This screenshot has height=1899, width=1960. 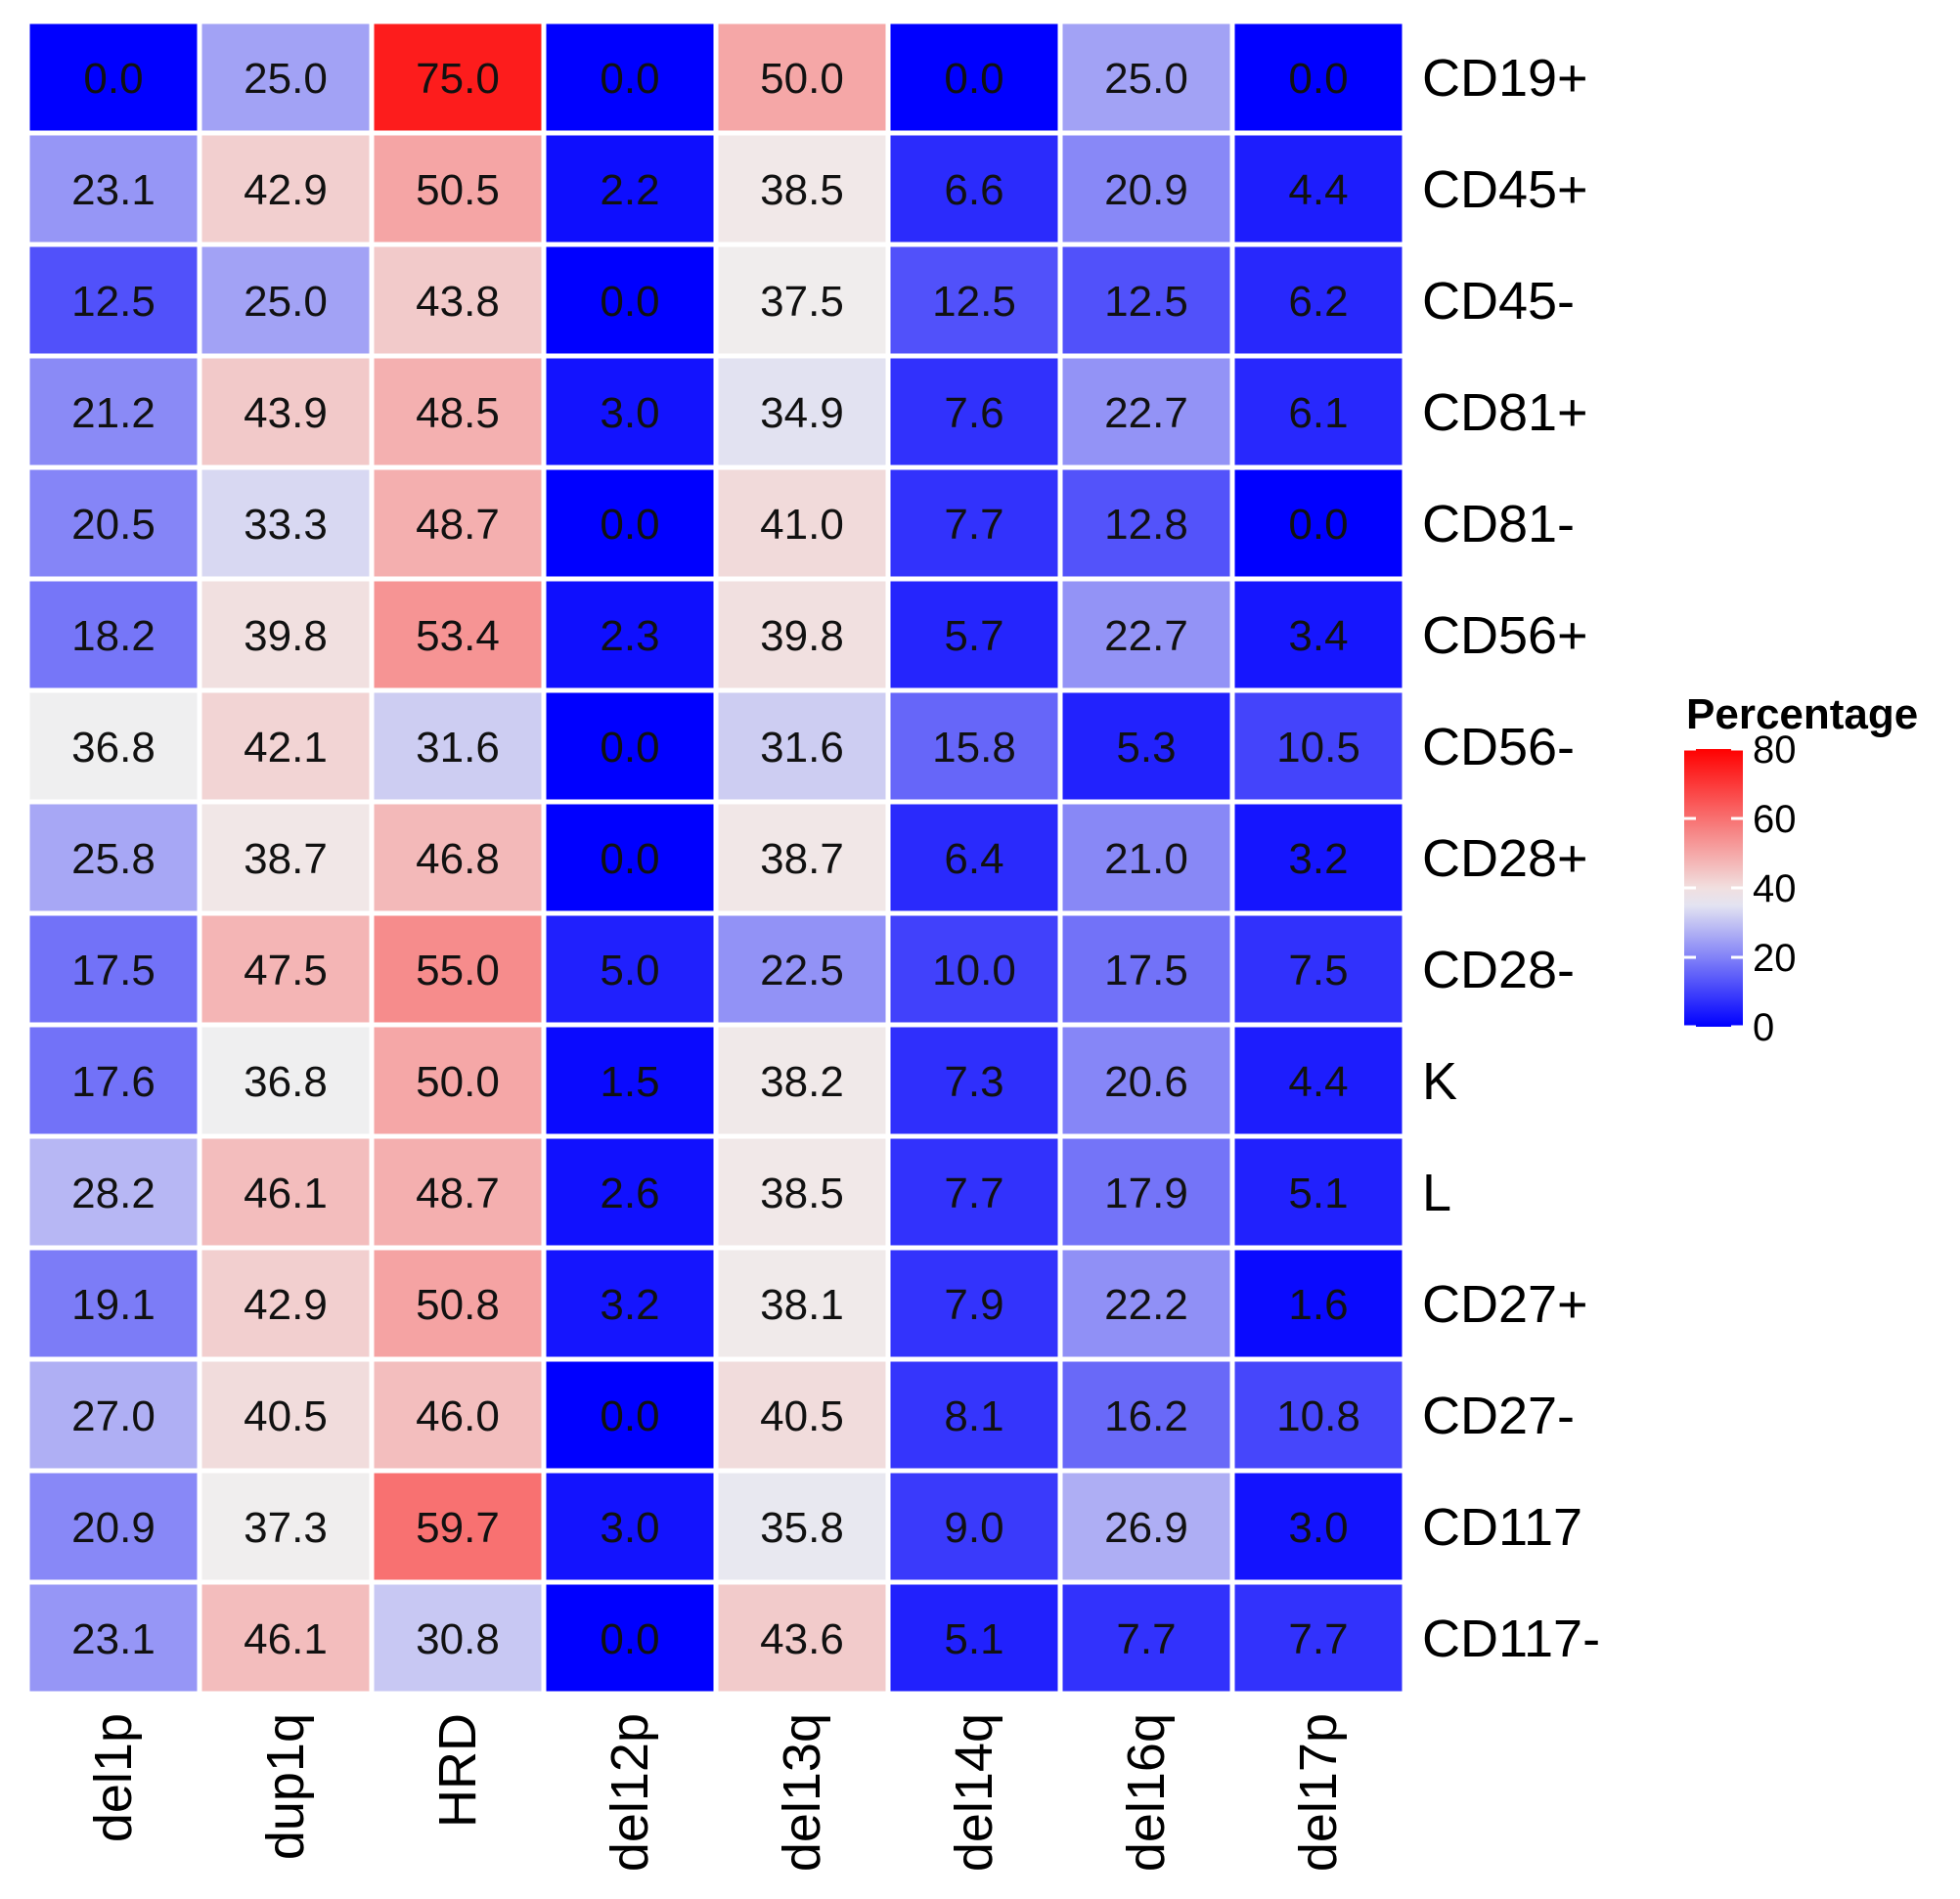 What do you see at coordinates (1498, 1416) in the screenshot?
I see `row-label: CD27-` at bounding box center [1498, 1416].